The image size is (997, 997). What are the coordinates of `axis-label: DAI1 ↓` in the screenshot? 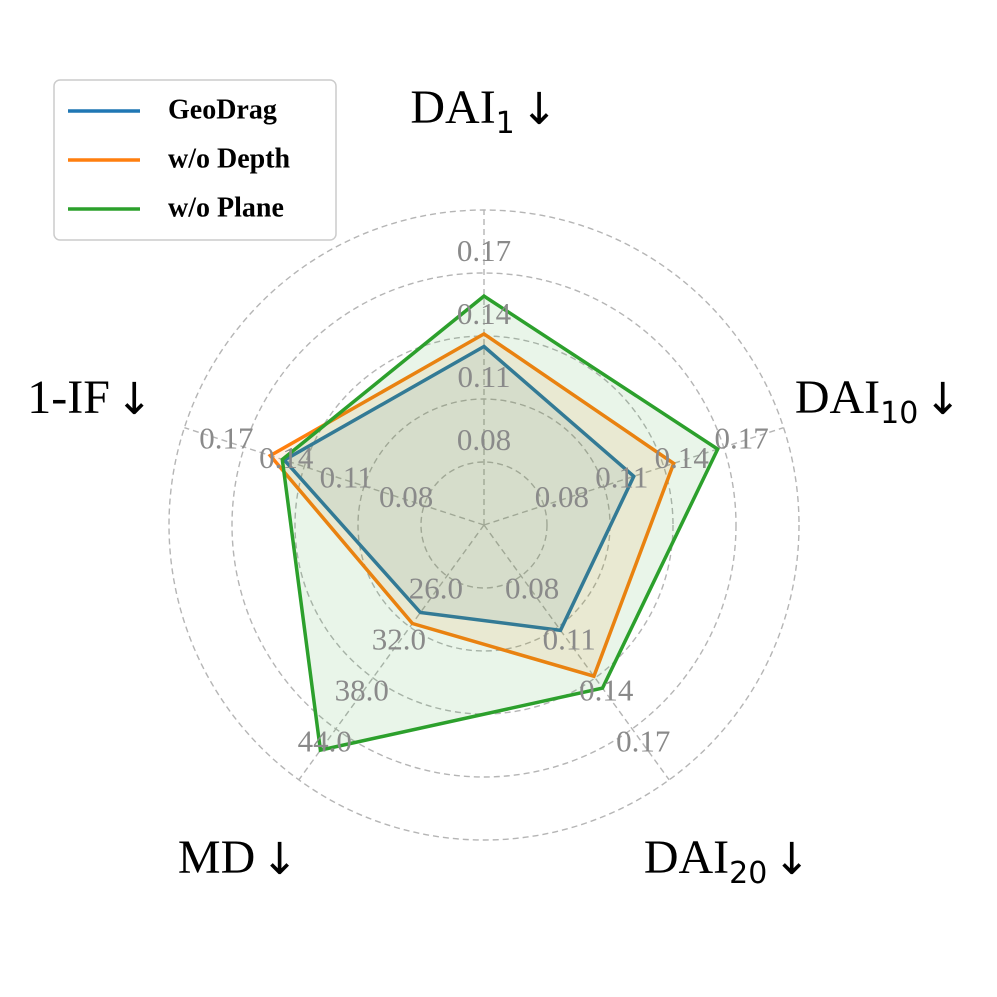 It's located at (483, 110).